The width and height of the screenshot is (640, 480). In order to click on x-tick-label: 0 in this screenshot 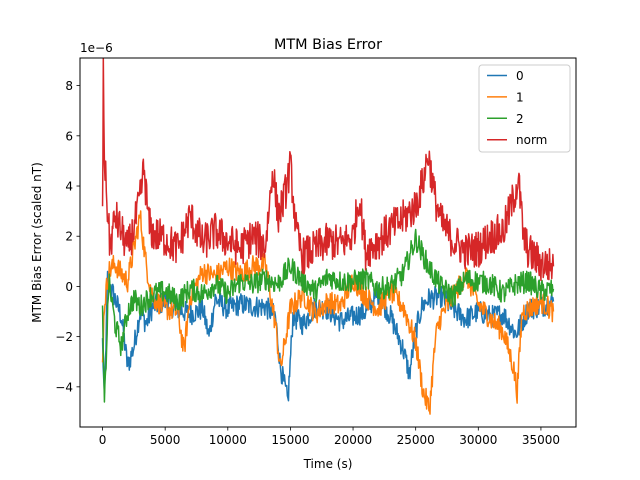, I will do `click(103, 440)`.